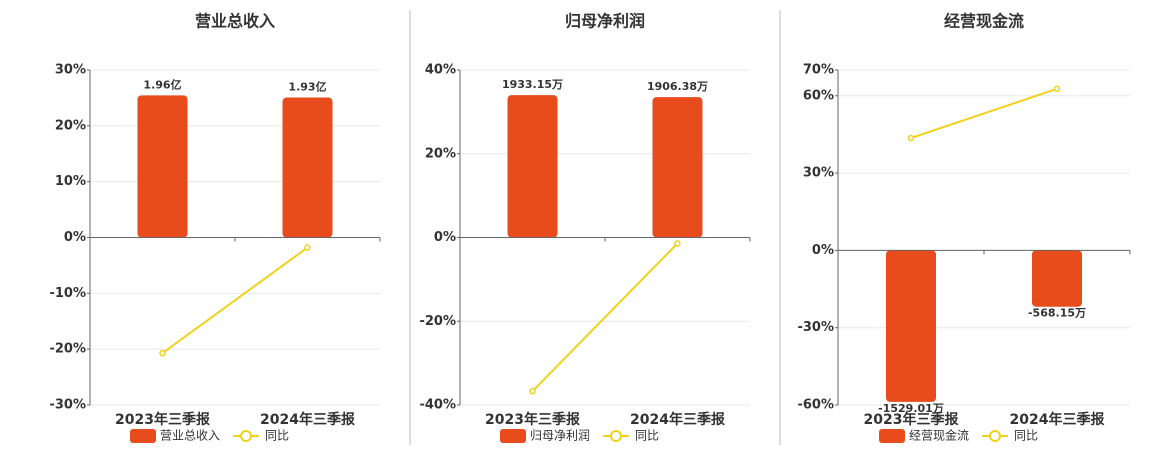 This screenshot has height=454, width=1160. What do you see at coordinates (1057, 313) in the screenshot?
I see `data-label: -568.15万` at bounding box center [1057, 313].